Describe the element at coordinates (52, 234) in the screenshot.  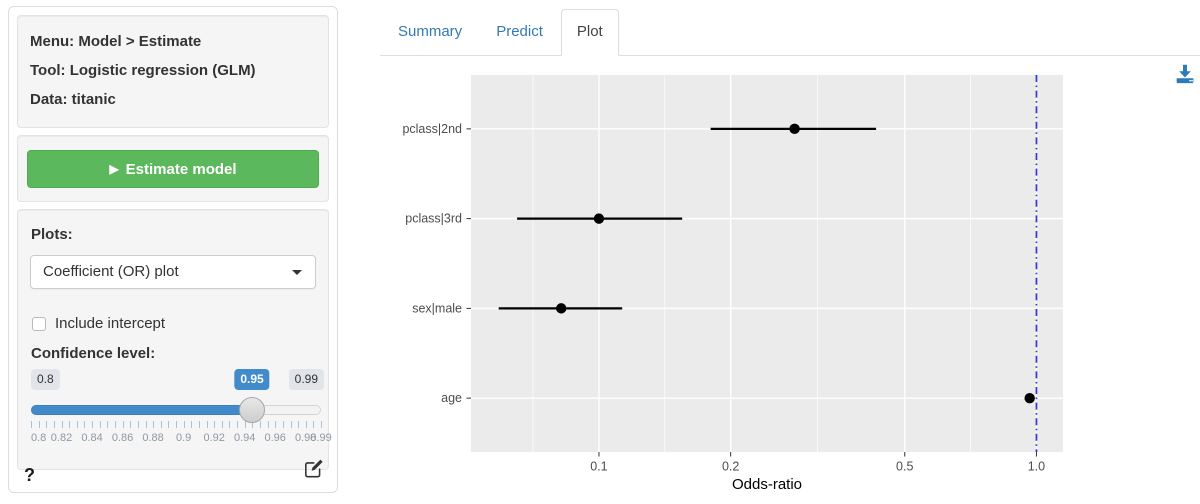
I see `plots-label: Plots:` at that location.